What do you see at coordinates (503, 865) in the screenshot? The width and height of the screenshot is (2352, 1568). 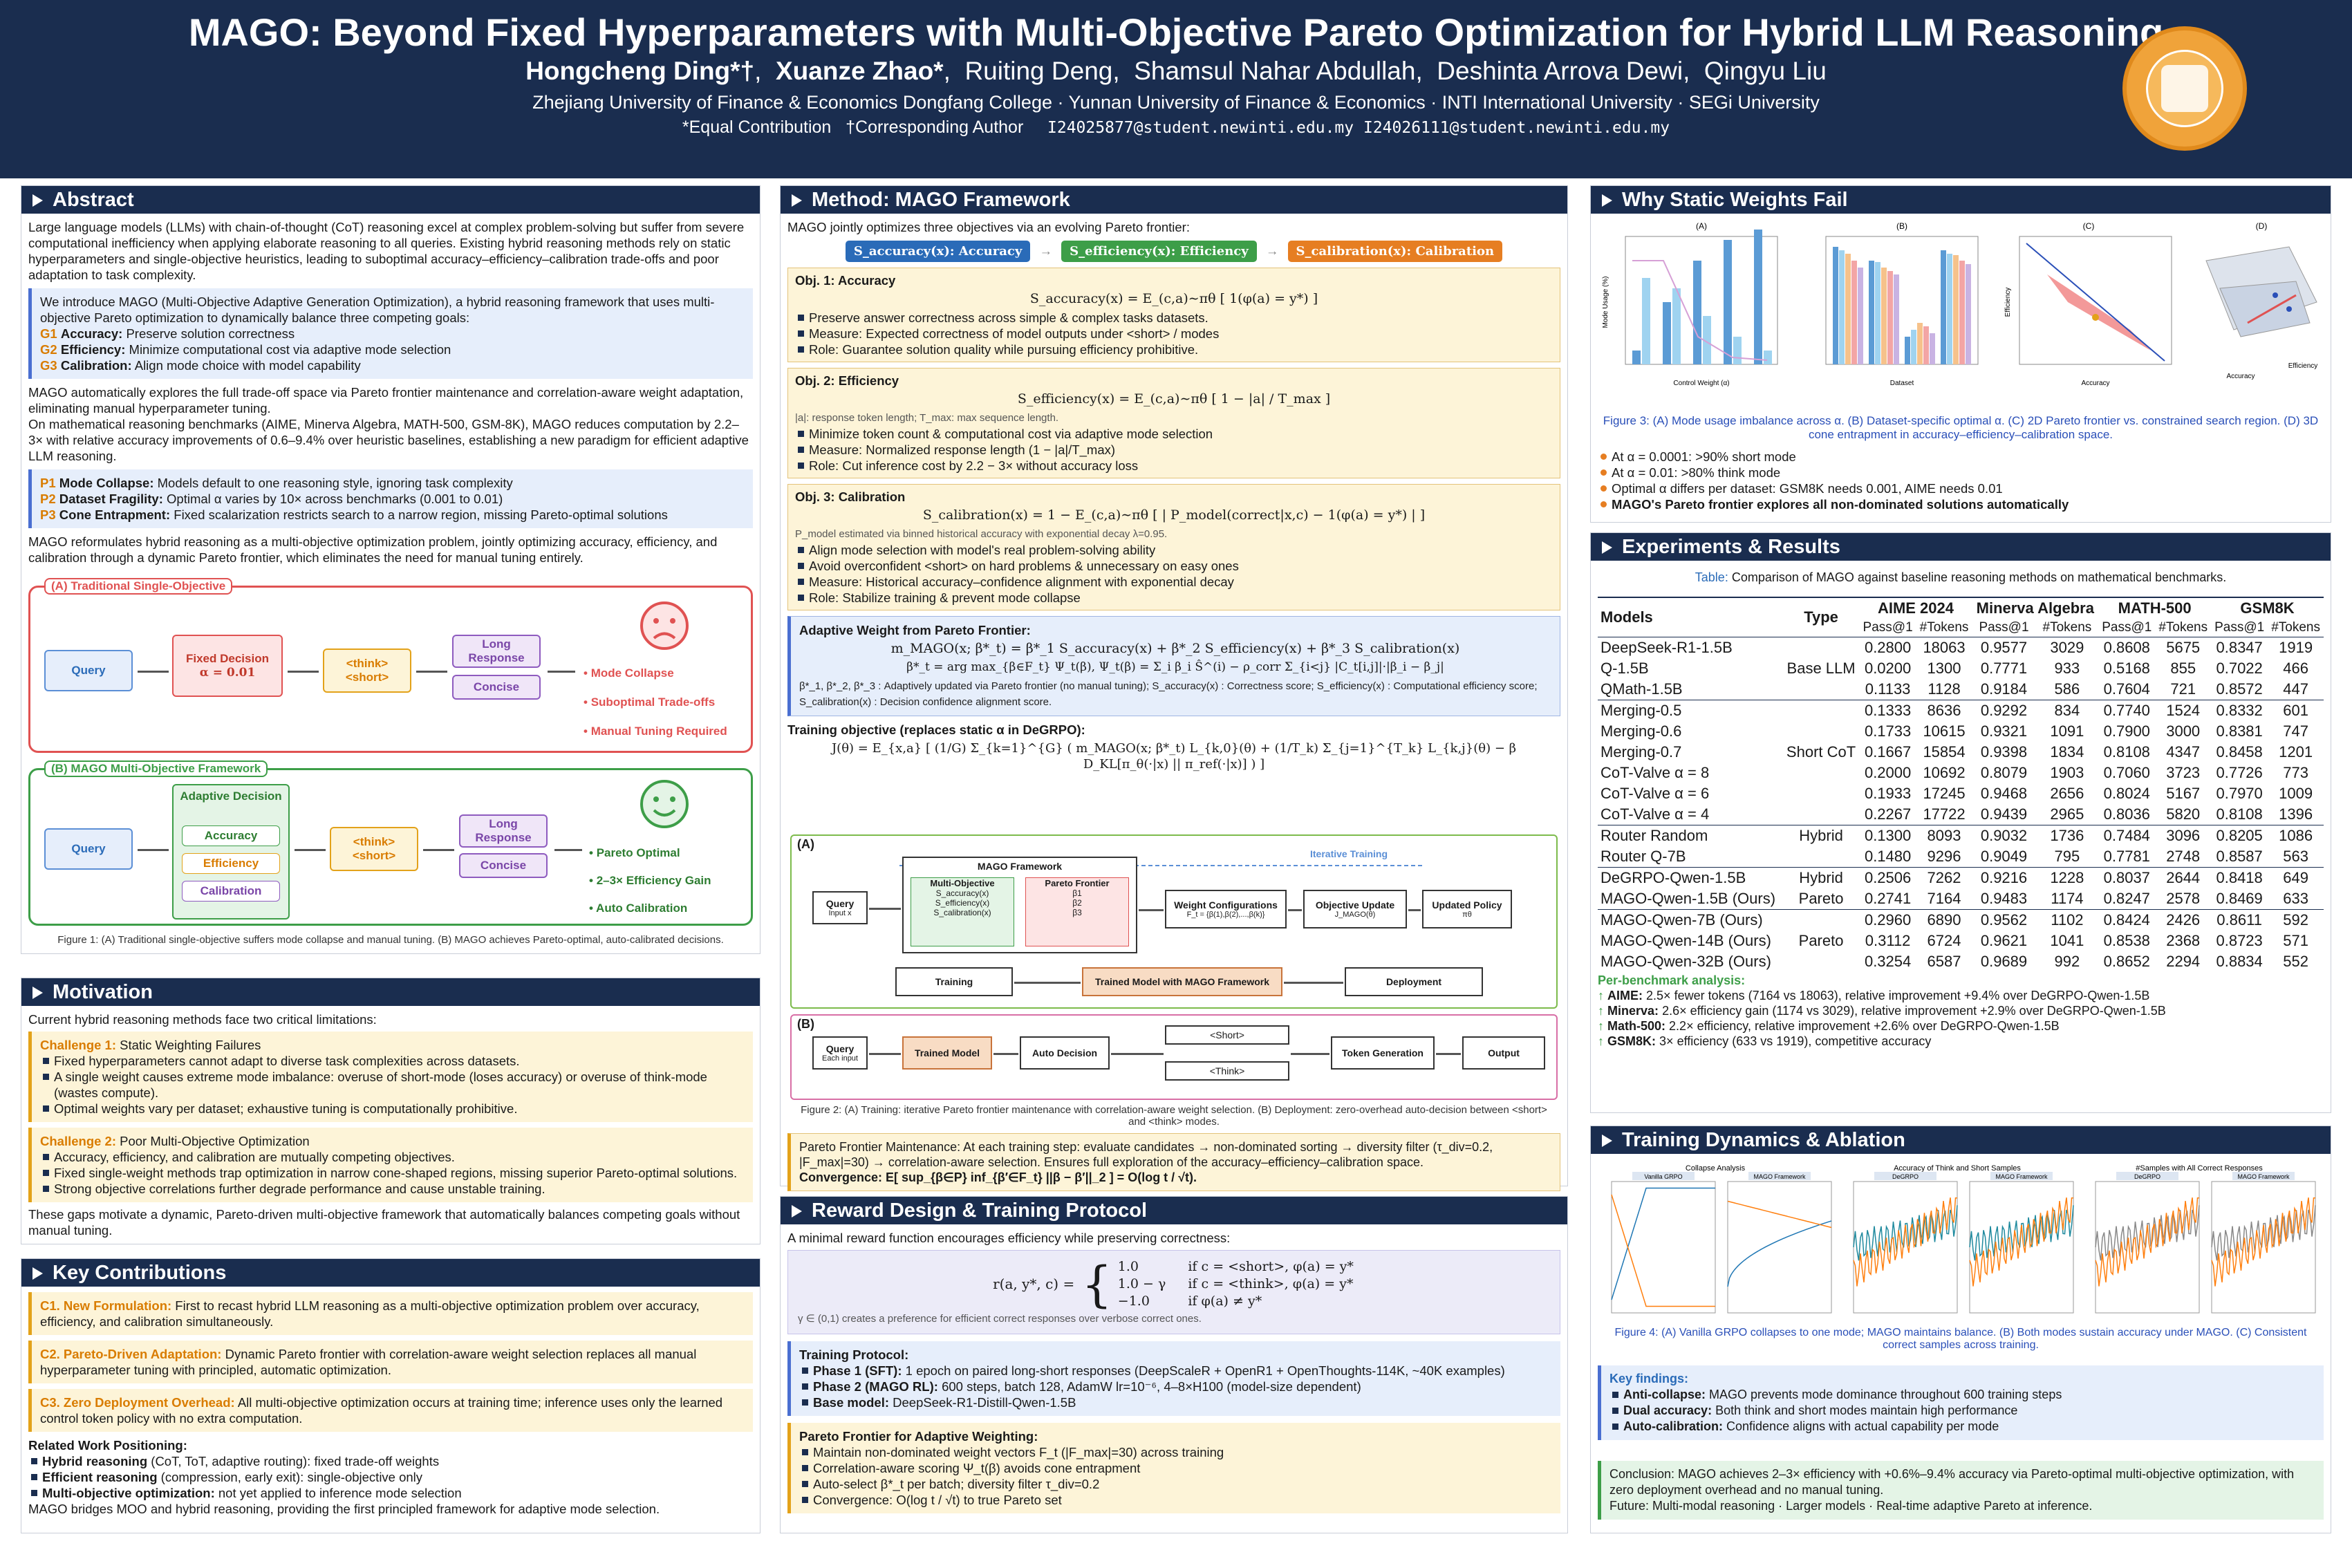 I see `concise-box: Concise` at bounding box center [503, 865].